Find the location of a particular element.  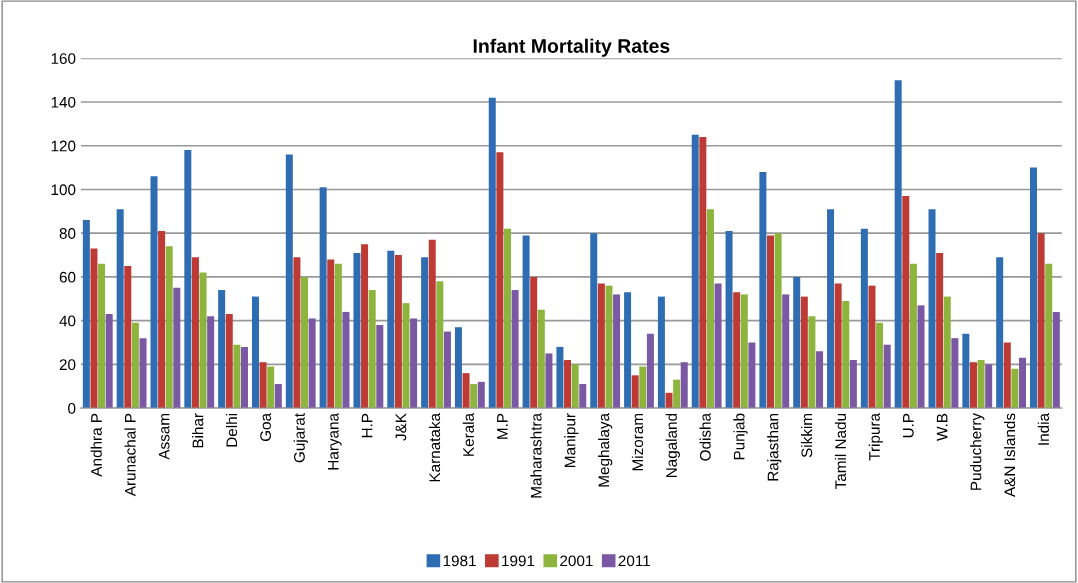

x-tick-label: Arunachal P is located at coordinates (130, 455).